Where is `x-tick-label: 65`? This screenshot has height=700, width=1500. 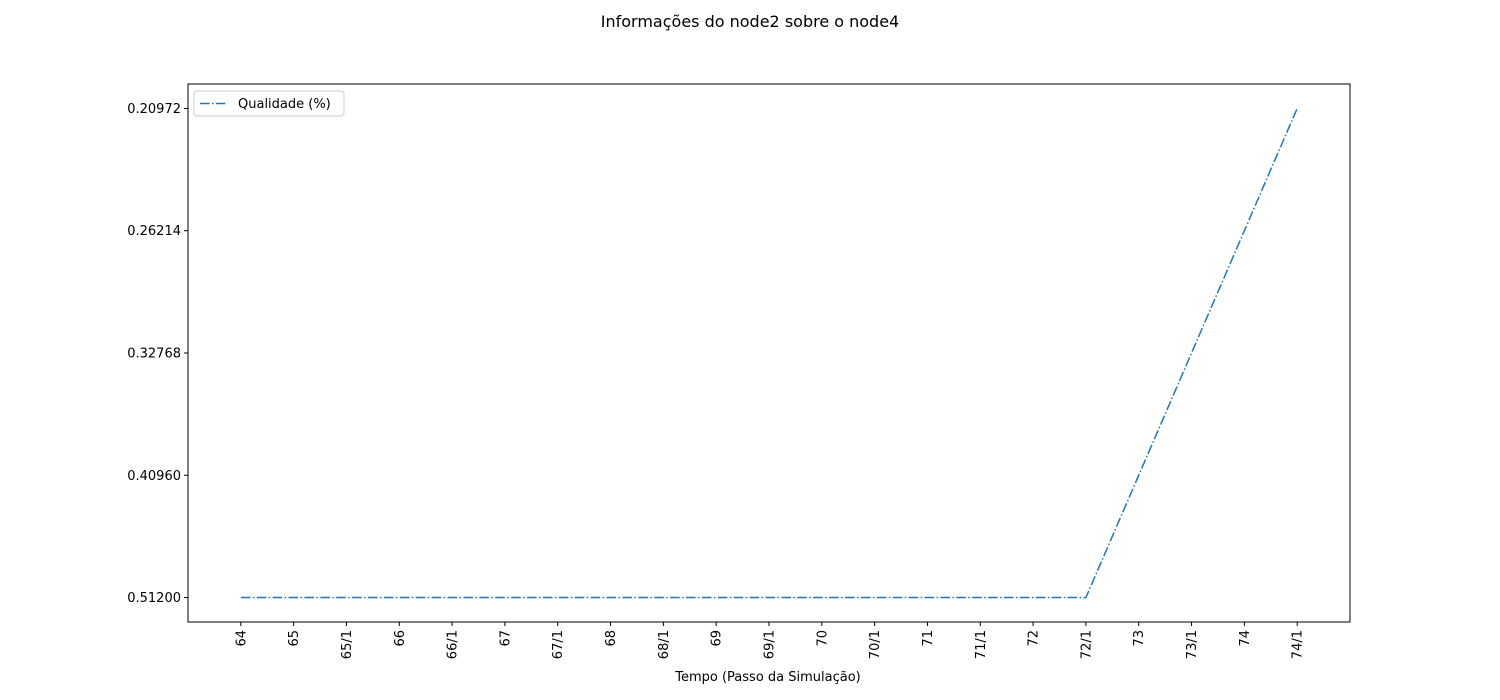
x-tick-label: 65 is located at coordinates (294, 638).